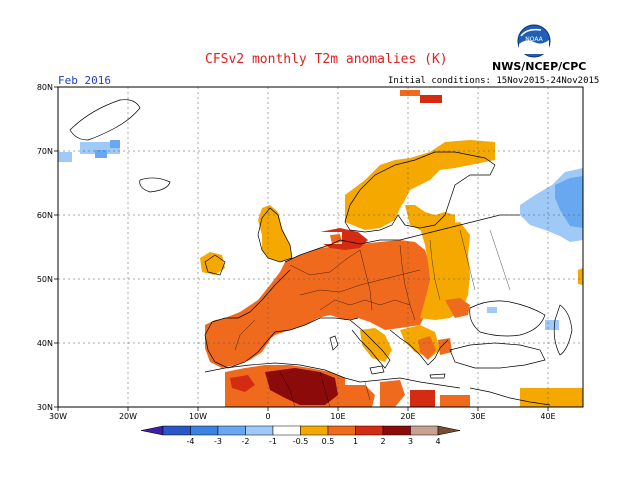 The height and width of the screenshot is (495, 640). What do you see at coordinates (58, 416) in the screenshot?
I see `lon-label: 30W` at bounding box center [58, 416].